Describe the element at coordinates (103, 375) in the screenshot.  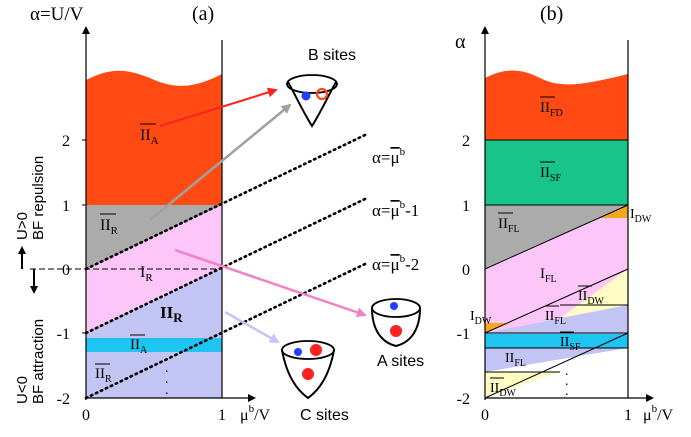
I see `region-label-bottom: IIR` at that location.